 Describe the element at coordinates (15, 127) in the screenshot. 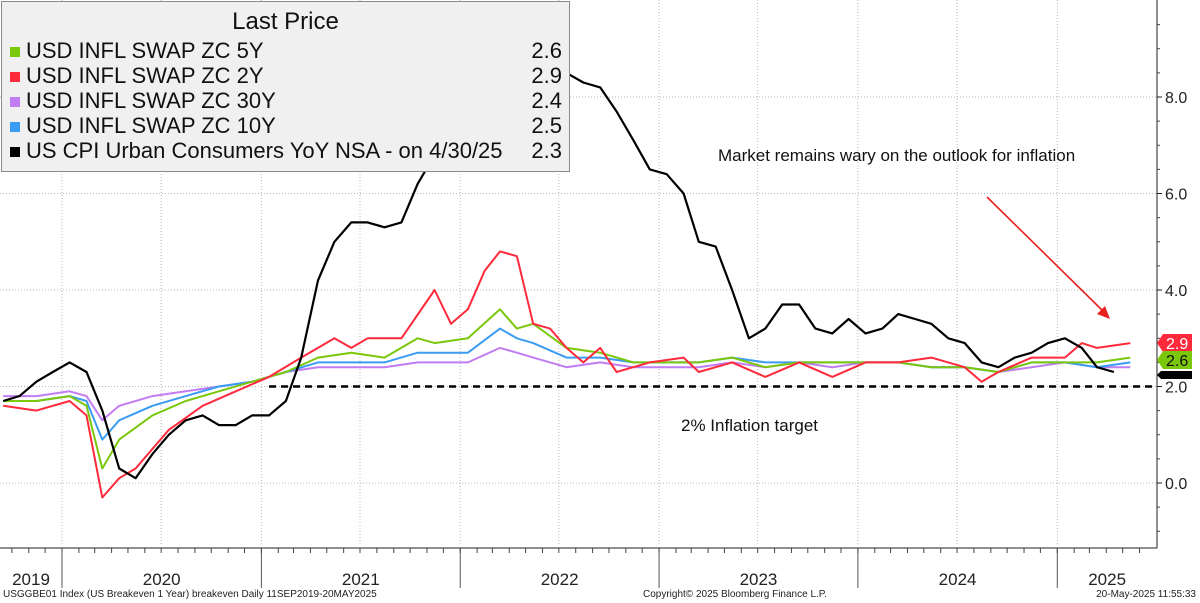

I see `legend-swatch-10y` at that location.